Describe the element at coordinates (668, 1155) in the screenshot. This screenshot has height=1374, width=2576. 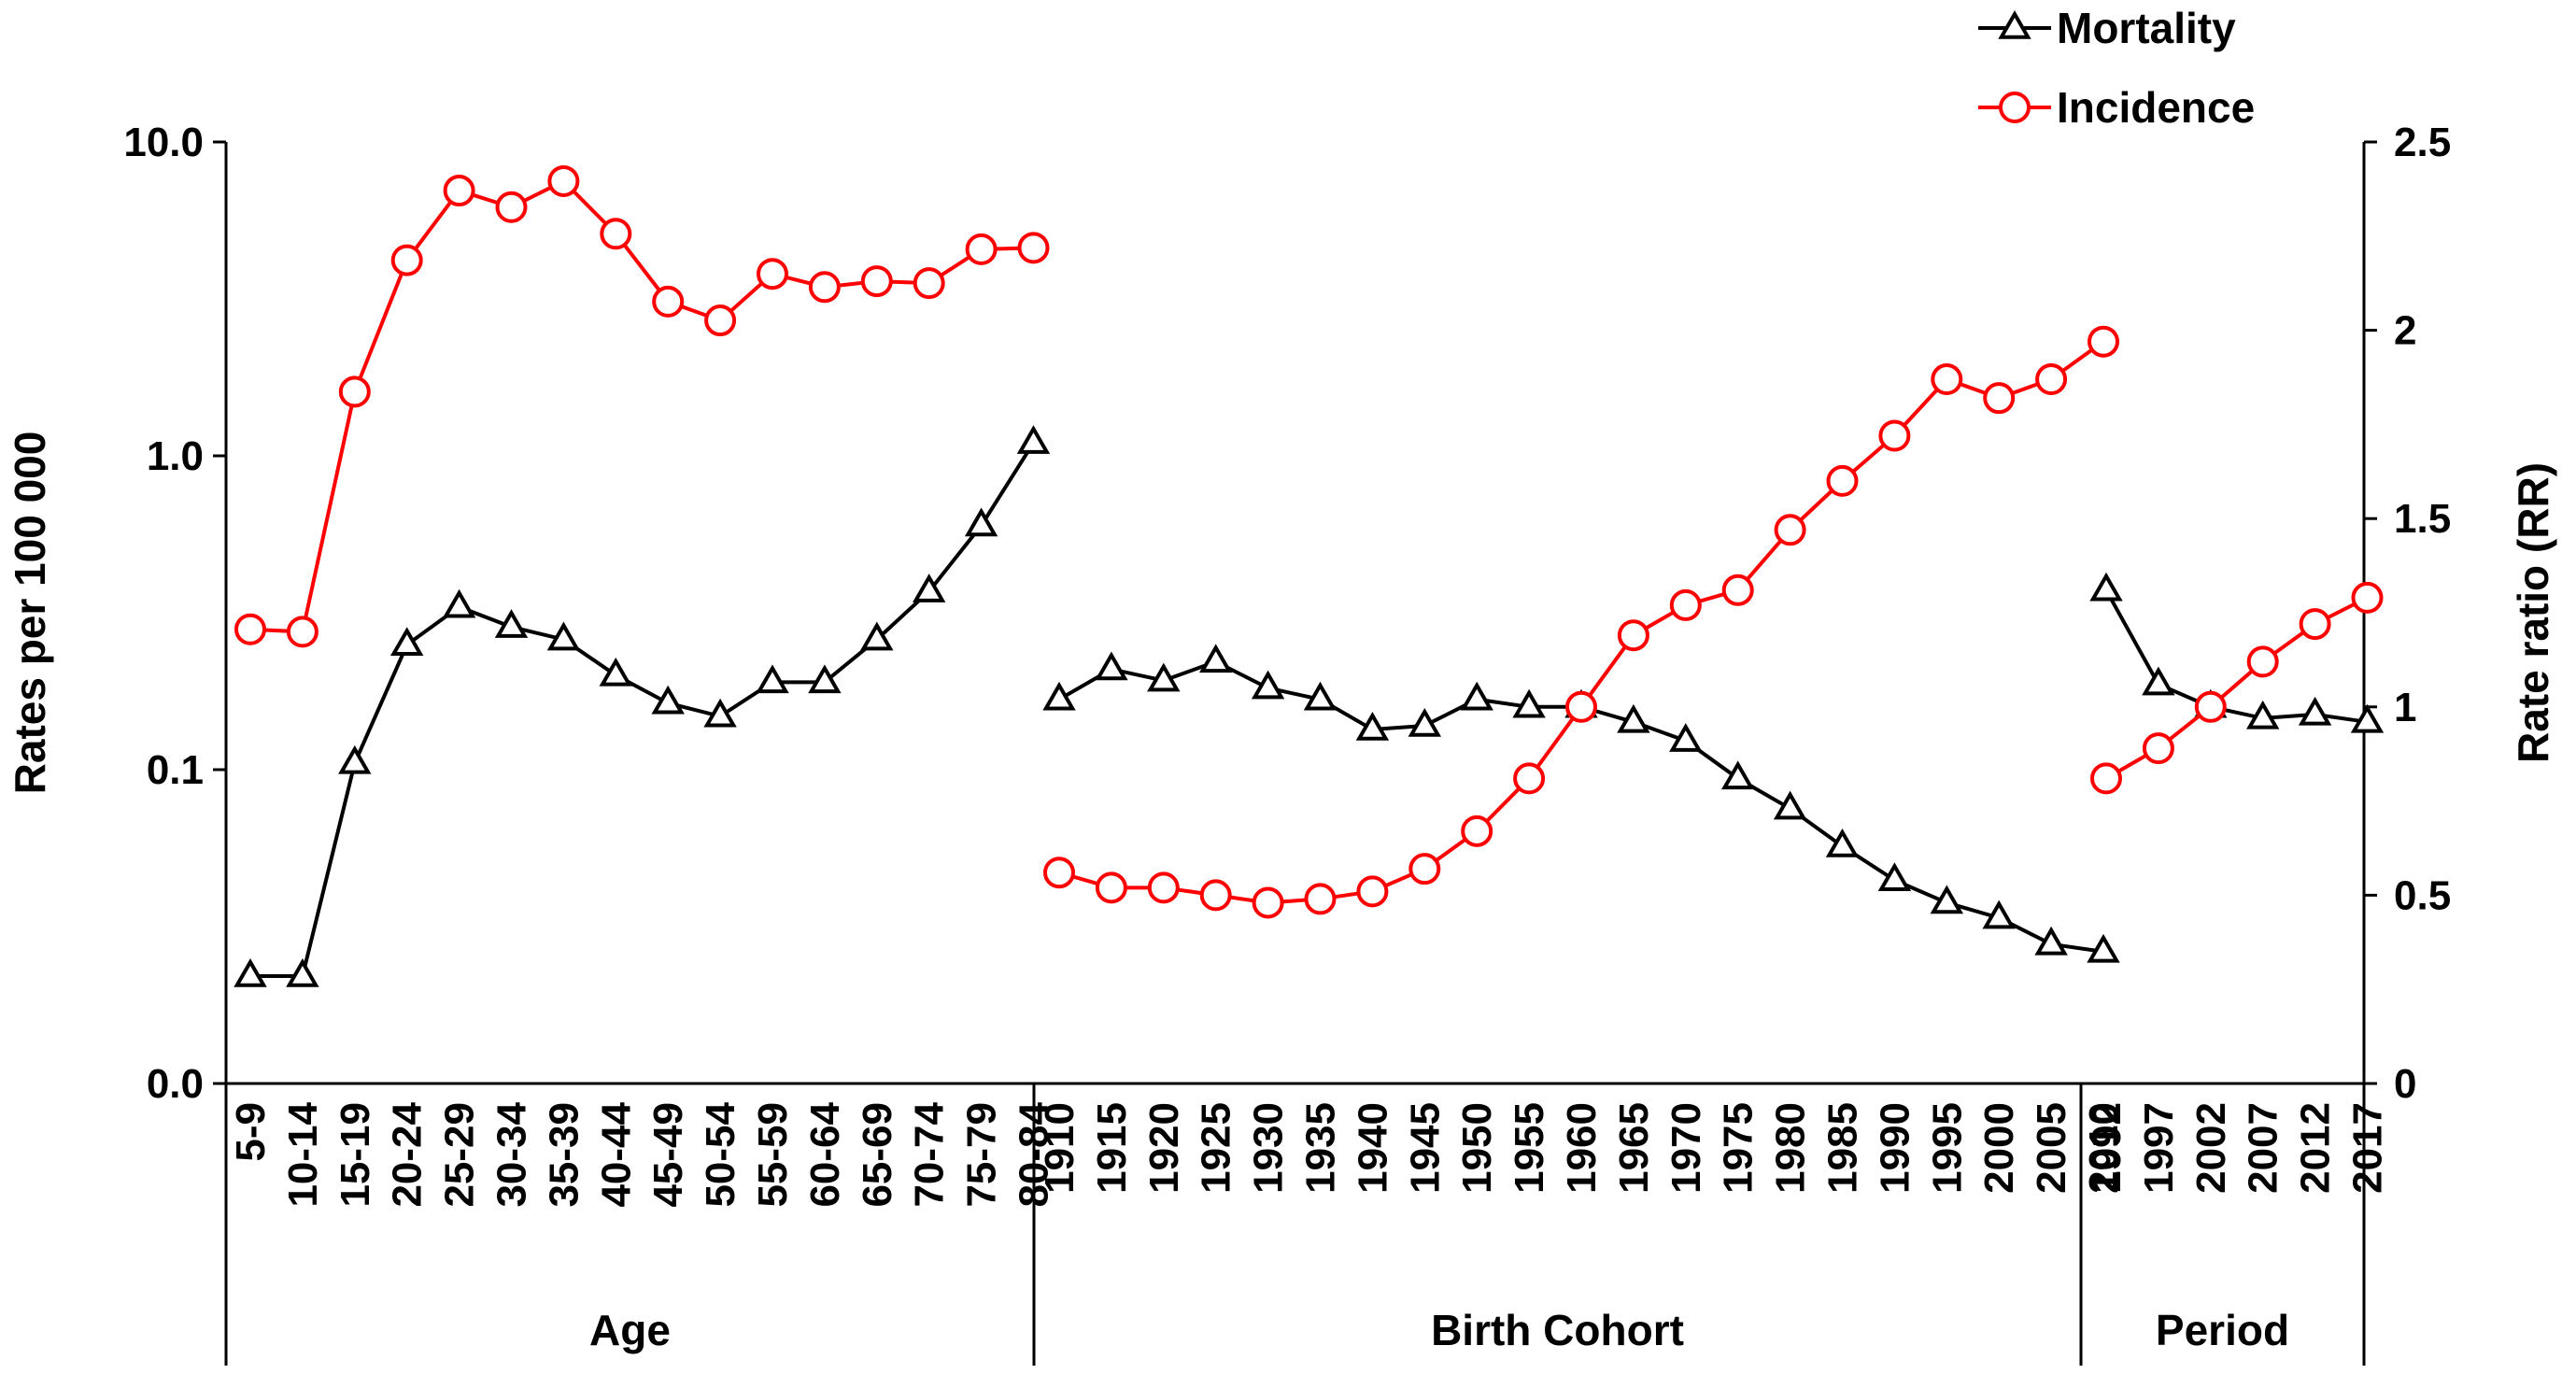
I see `x-tick-label: 45-49` at that location.